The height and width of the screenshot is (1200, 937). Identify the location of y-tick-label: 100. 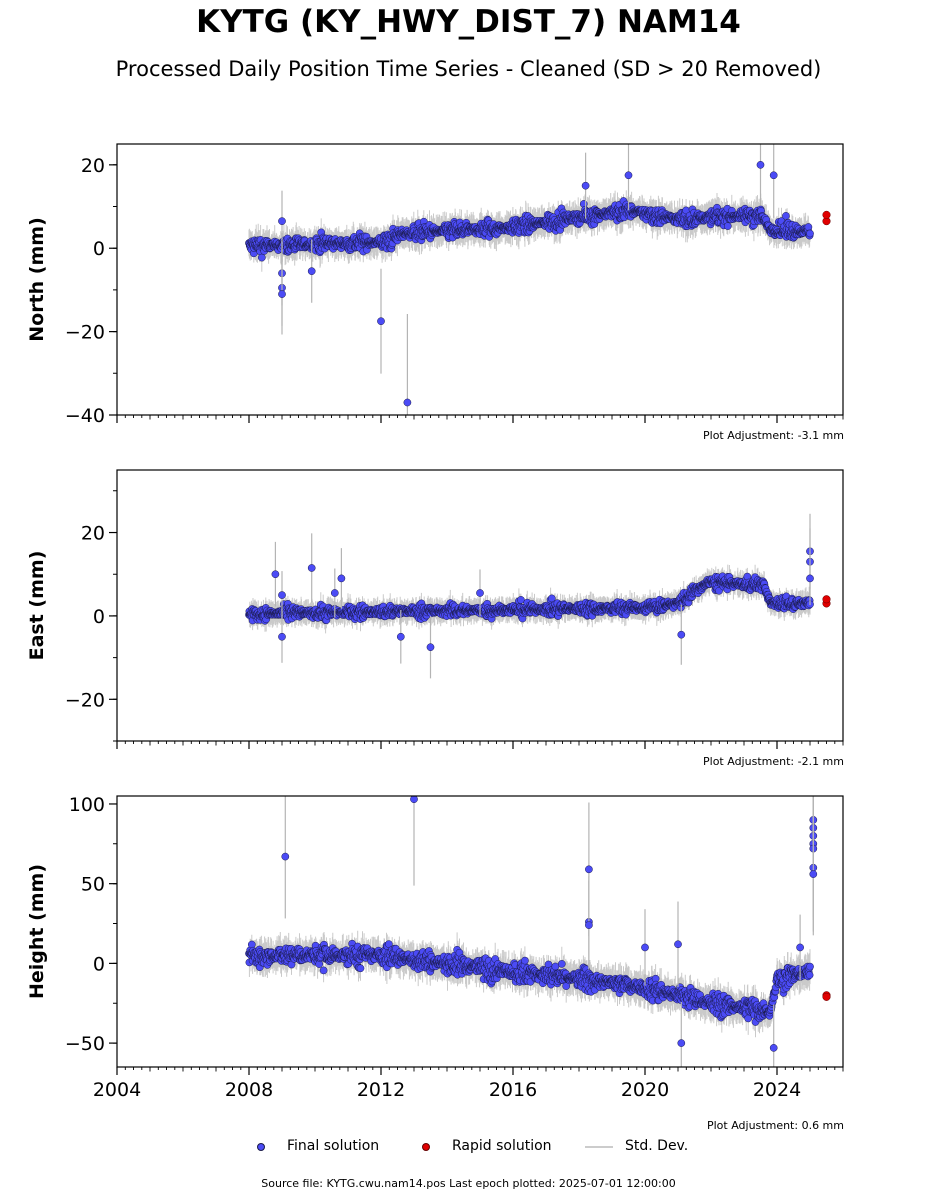
(87, 805).